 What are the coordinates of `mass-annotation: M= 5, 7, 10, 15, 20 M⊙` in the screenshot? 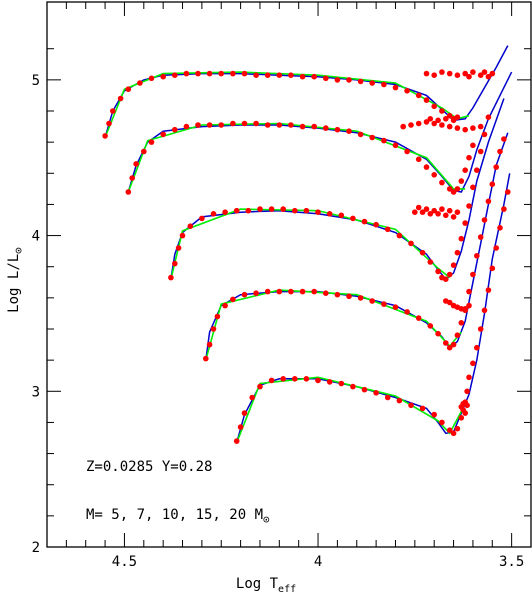 It's located at (178, 516).